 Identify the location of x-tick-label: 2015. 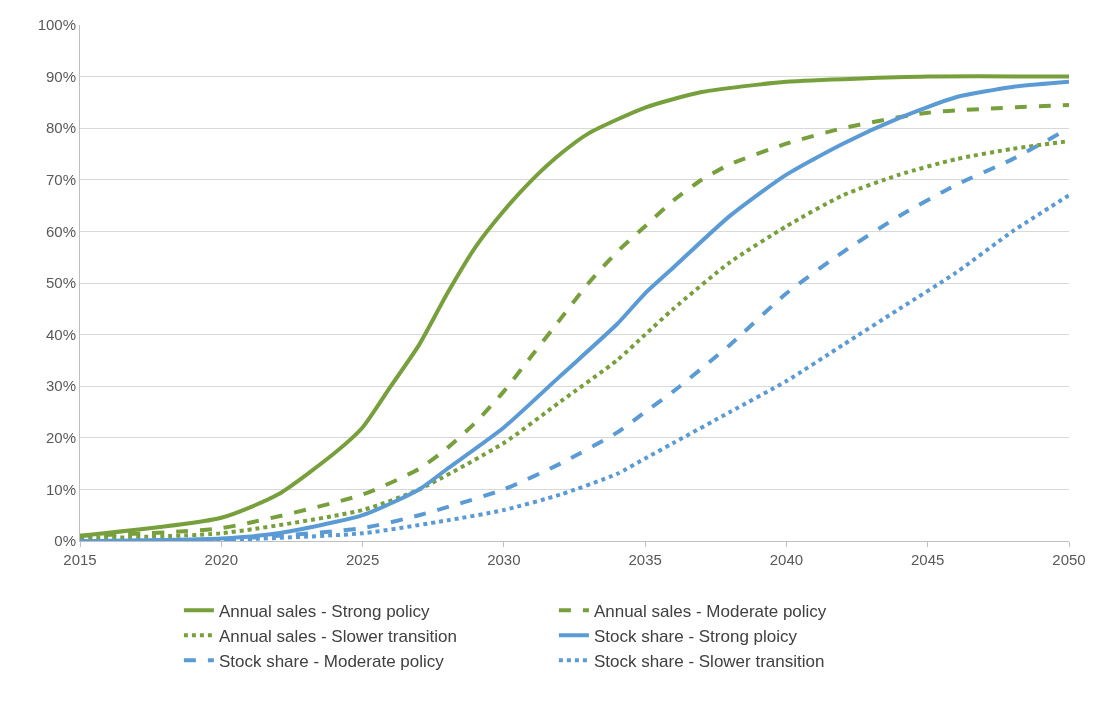
(80, 559).